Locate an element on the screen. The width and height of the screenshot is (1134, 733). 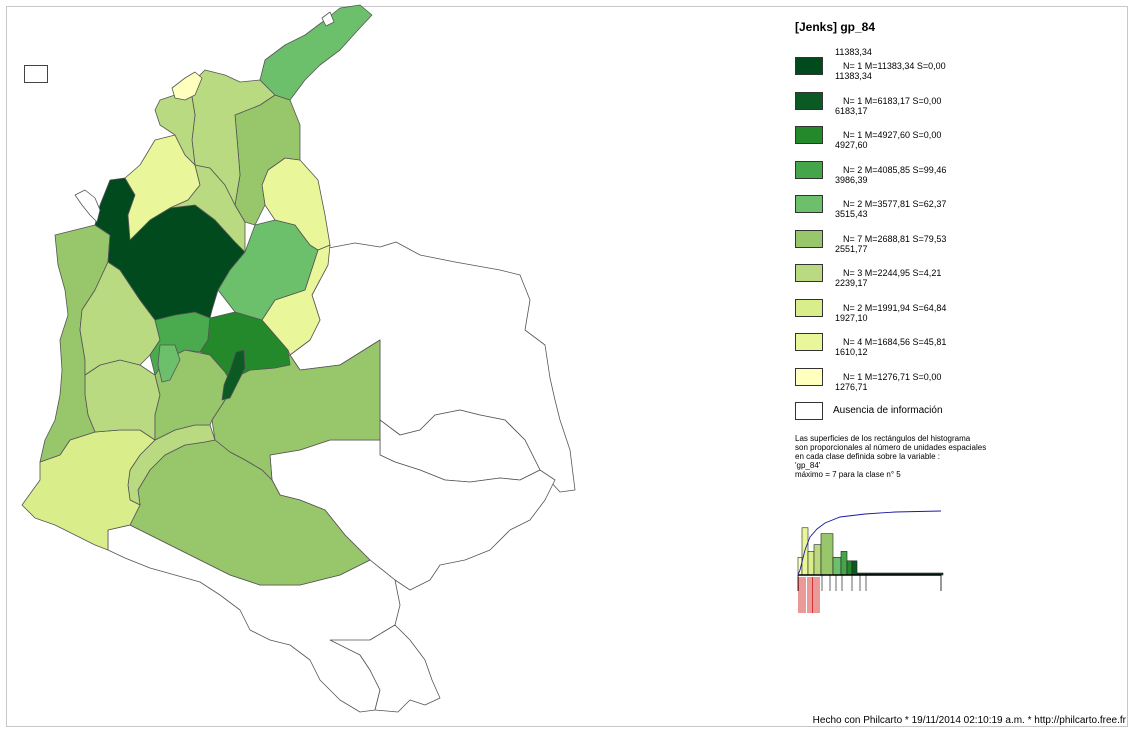
legend-stats: N= 2 M=1991,94 S=64,84 is located at coordinates (895, 307).